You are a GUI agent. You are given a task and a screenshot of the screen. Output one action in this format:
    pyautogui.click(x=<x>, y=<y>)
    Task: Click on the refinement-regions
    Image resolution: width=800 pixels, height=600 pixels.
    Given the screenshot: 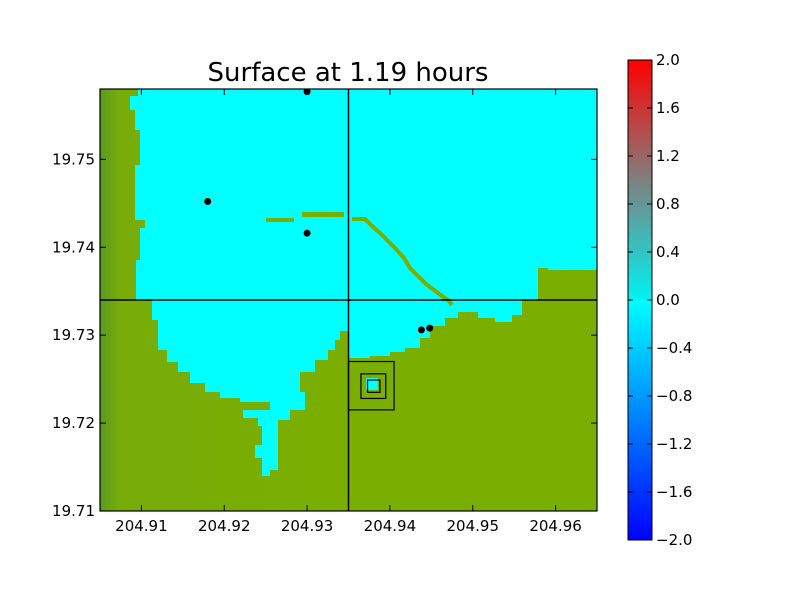 What is the action you would take?
    pyautogui.click(x=371, y=385)
    